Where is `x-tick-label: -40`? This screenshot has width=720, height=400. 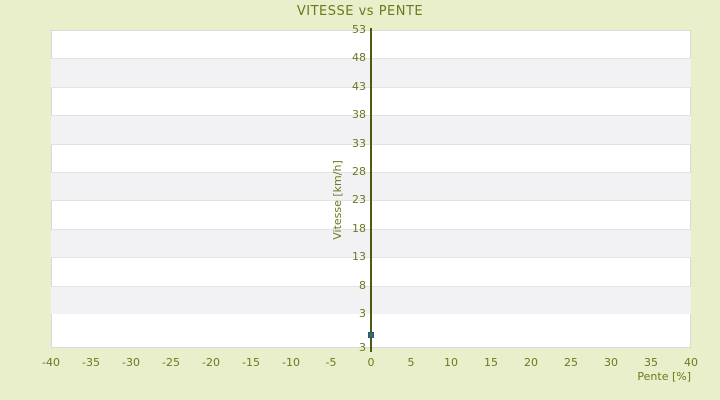 x-tick-label: -40 is located at coordinates (51, 362).